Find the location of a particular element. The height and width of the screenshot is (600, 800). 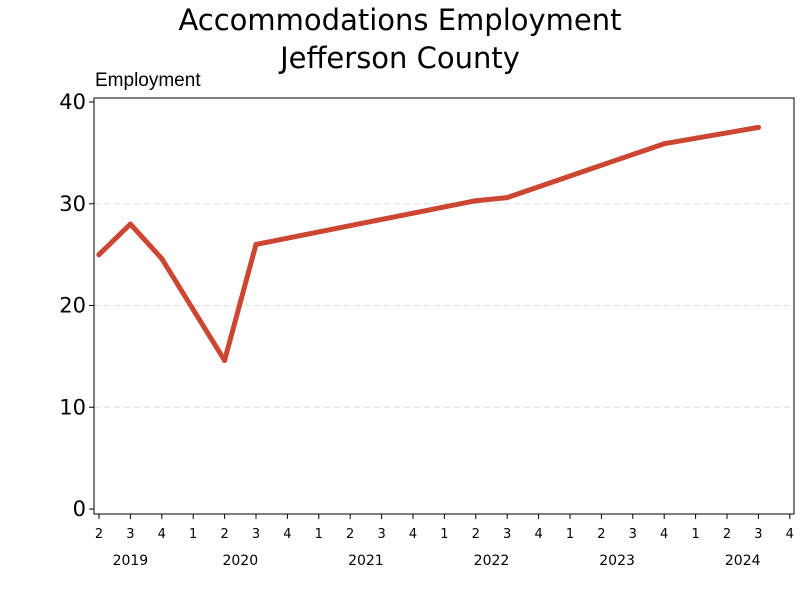

y-axis: 0 10 20 30 40 is located at coordinates (76, 305).